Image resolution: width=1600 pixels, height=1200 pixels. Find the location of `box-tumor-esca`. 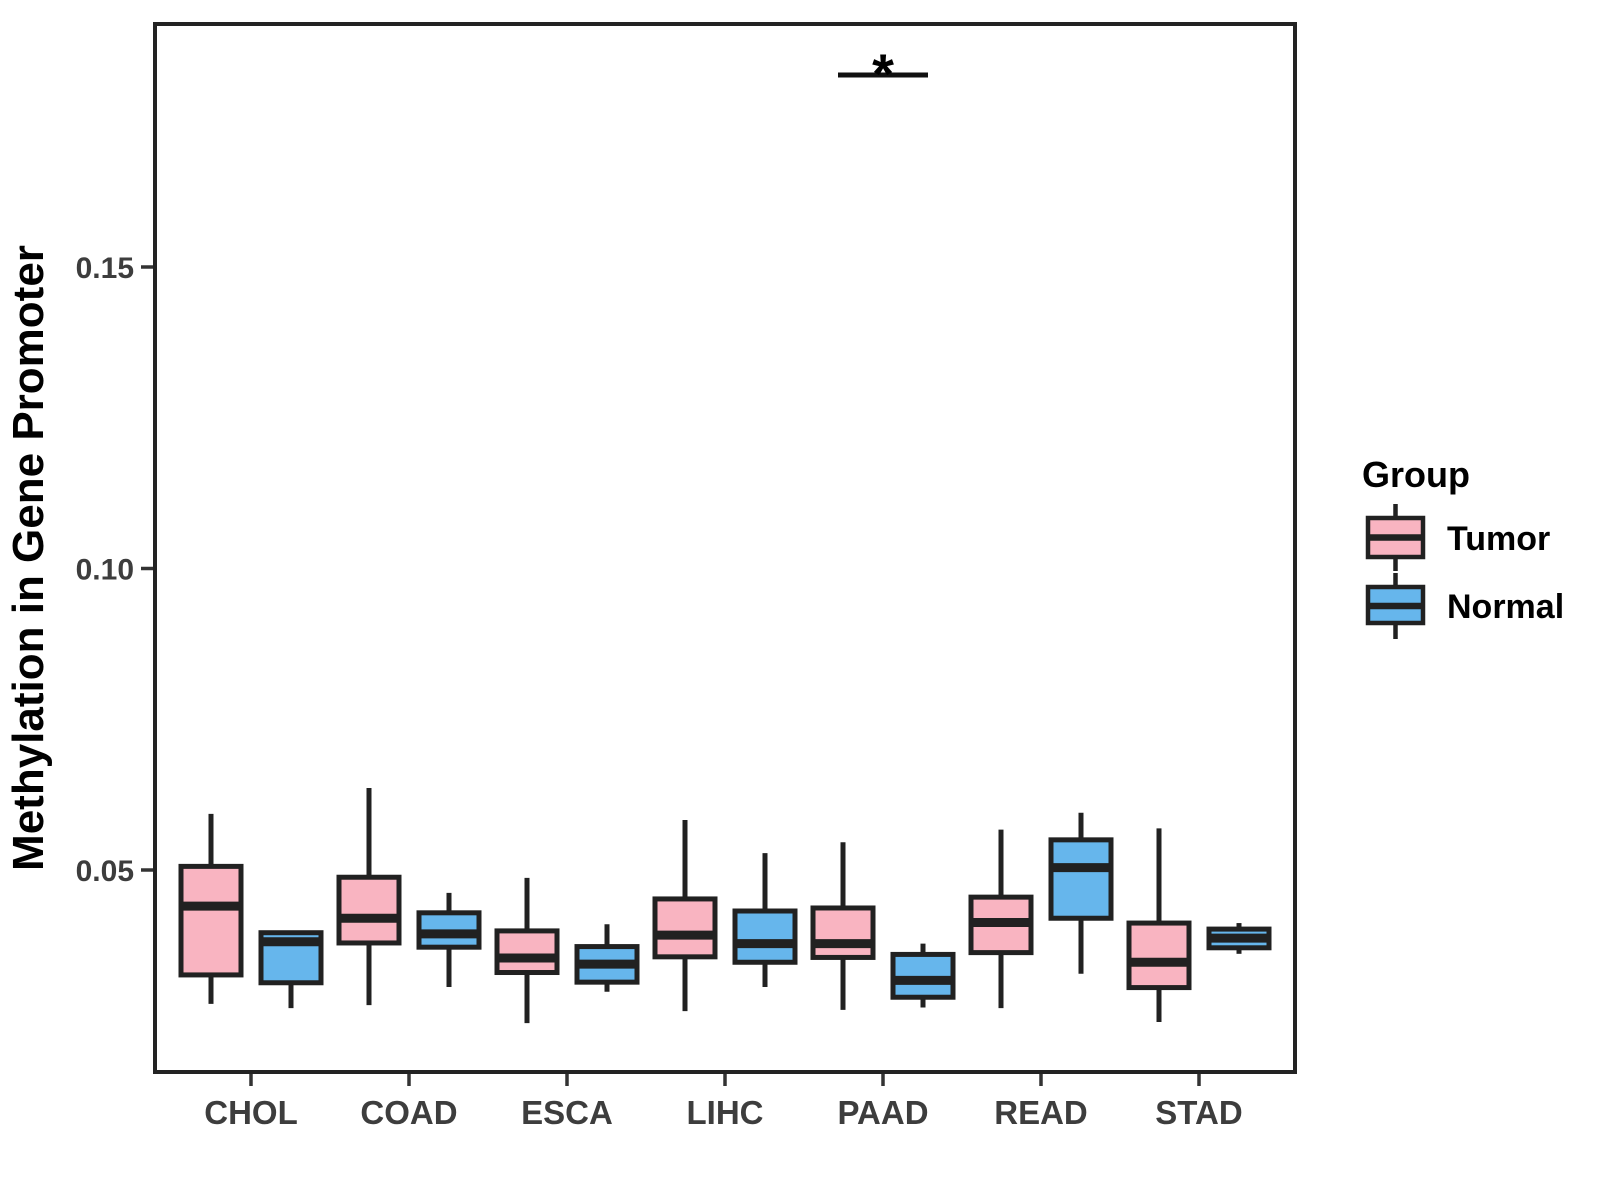

box-tumor-esca is located at coordinates (527, 952).